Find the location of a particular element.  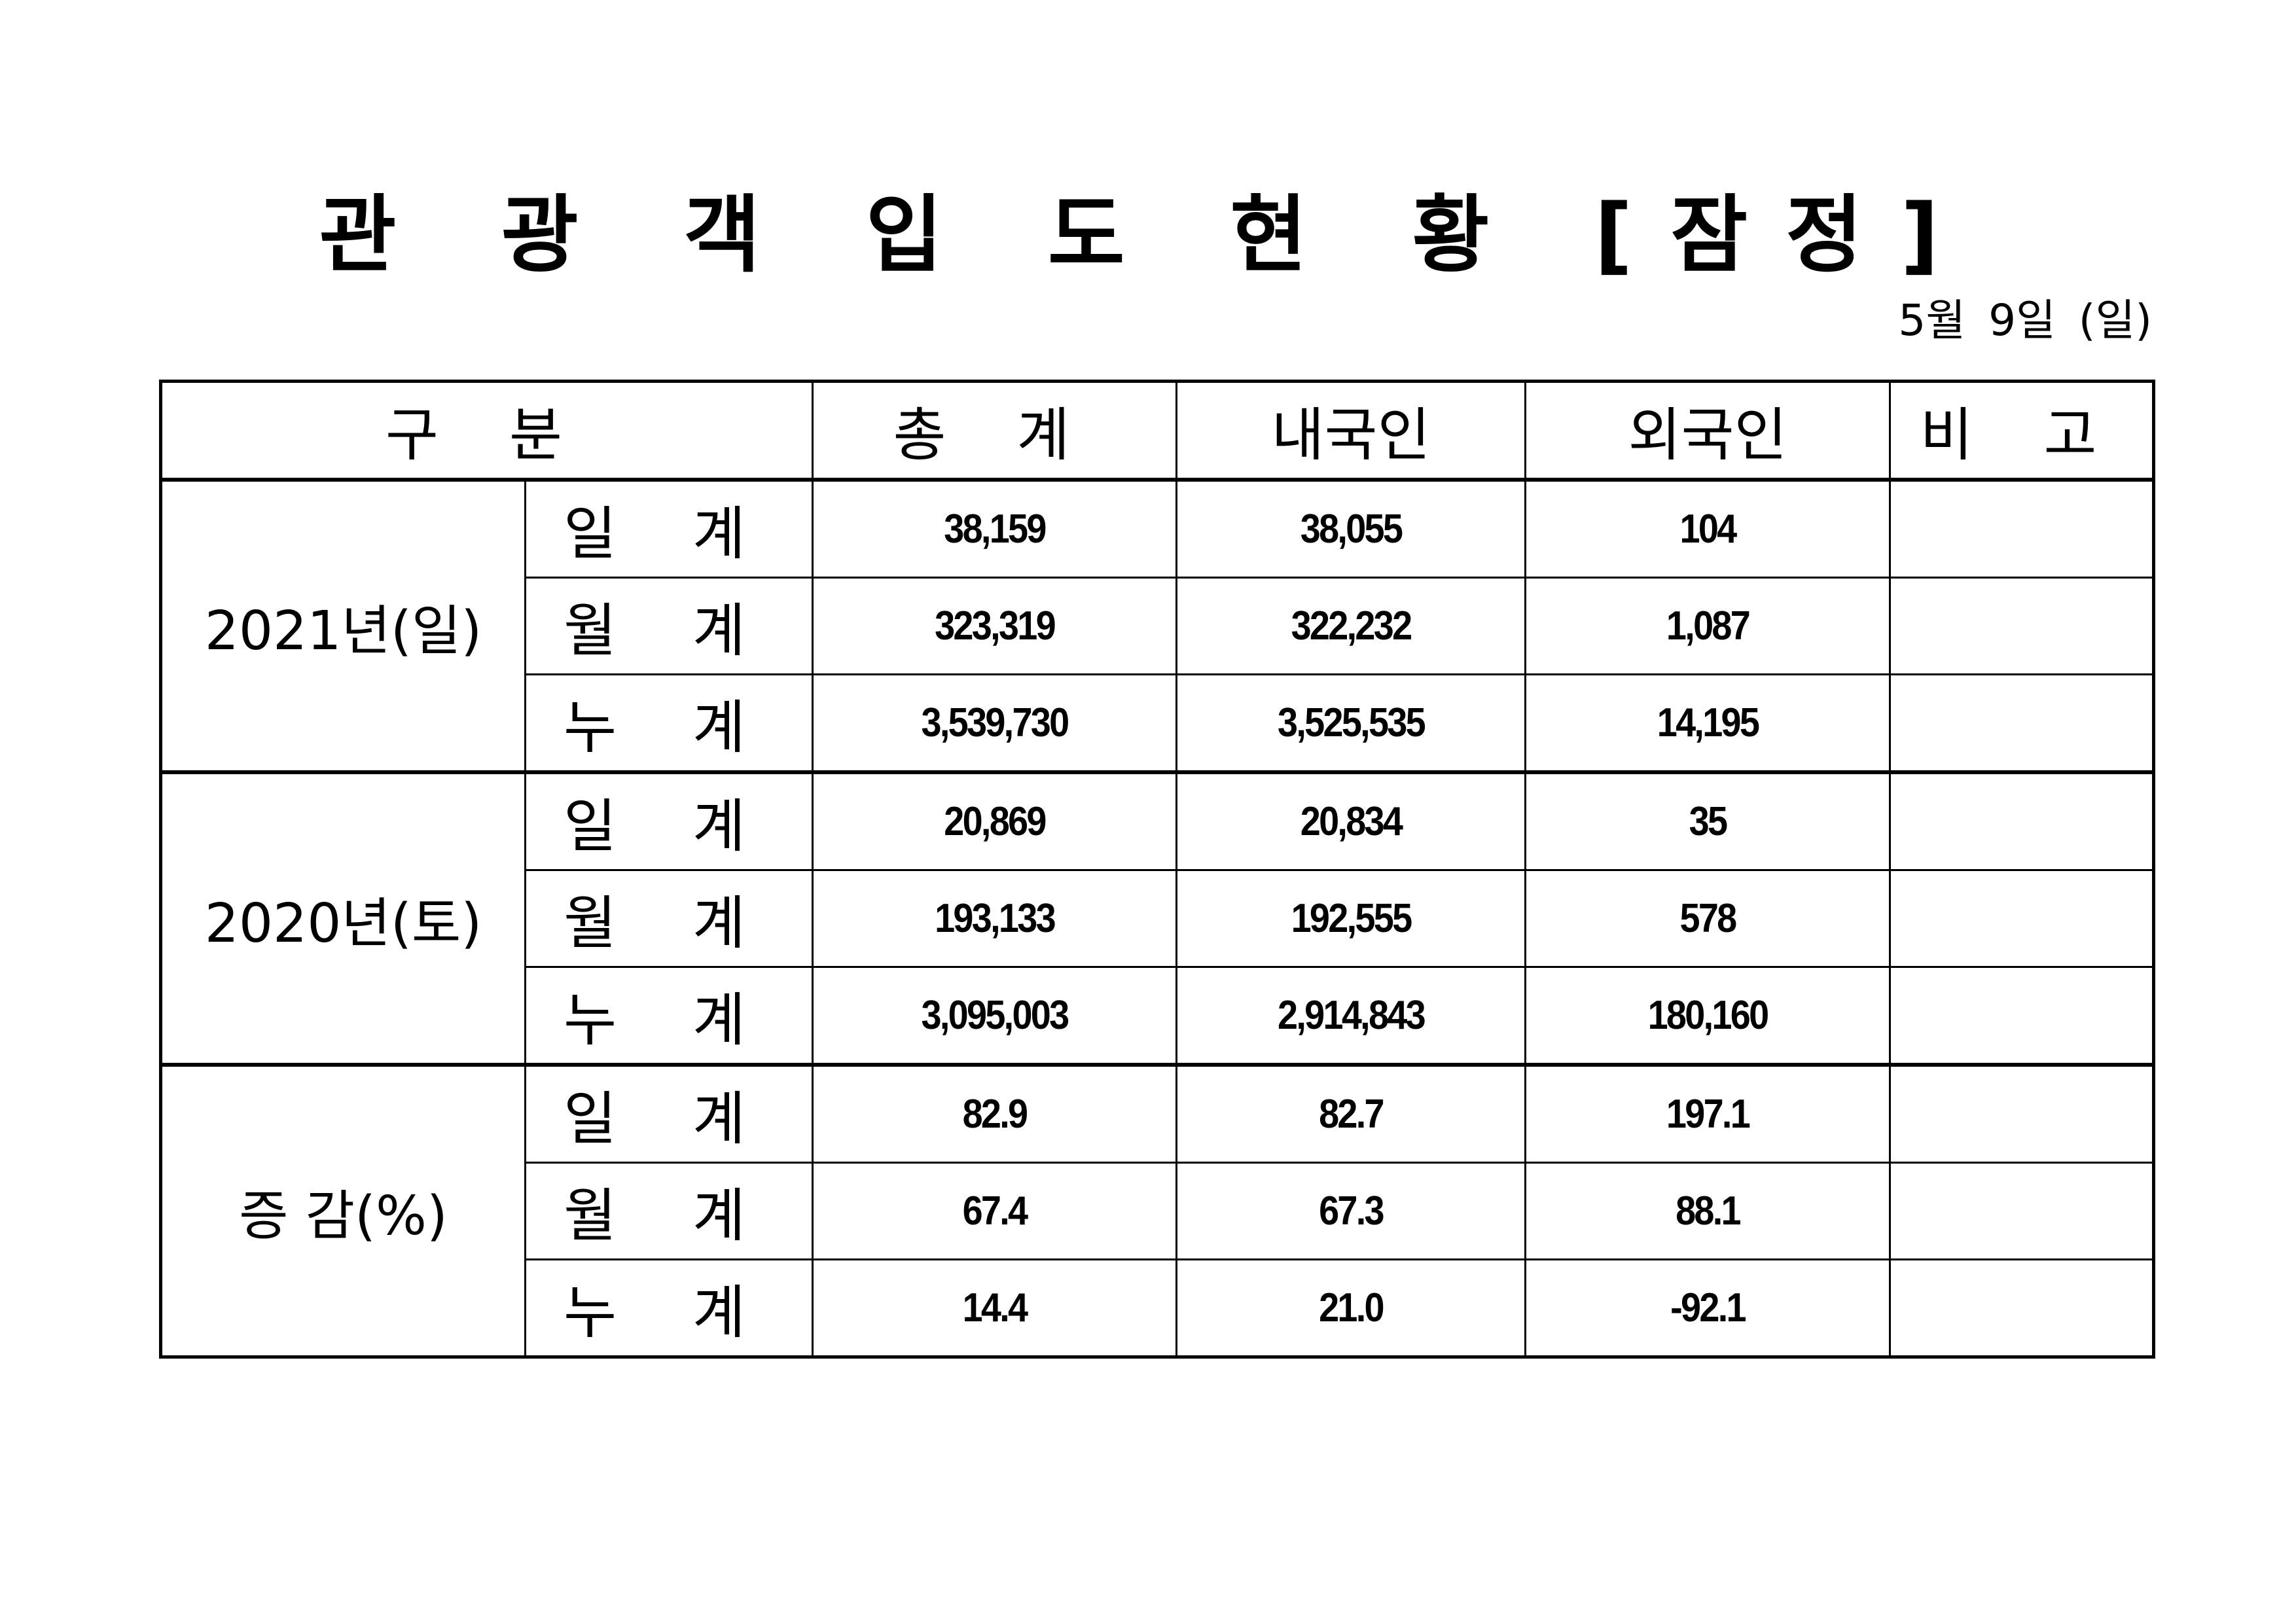

table-row: 월 계 193,133 192,555 578 is located at coordinates (1158, 918).